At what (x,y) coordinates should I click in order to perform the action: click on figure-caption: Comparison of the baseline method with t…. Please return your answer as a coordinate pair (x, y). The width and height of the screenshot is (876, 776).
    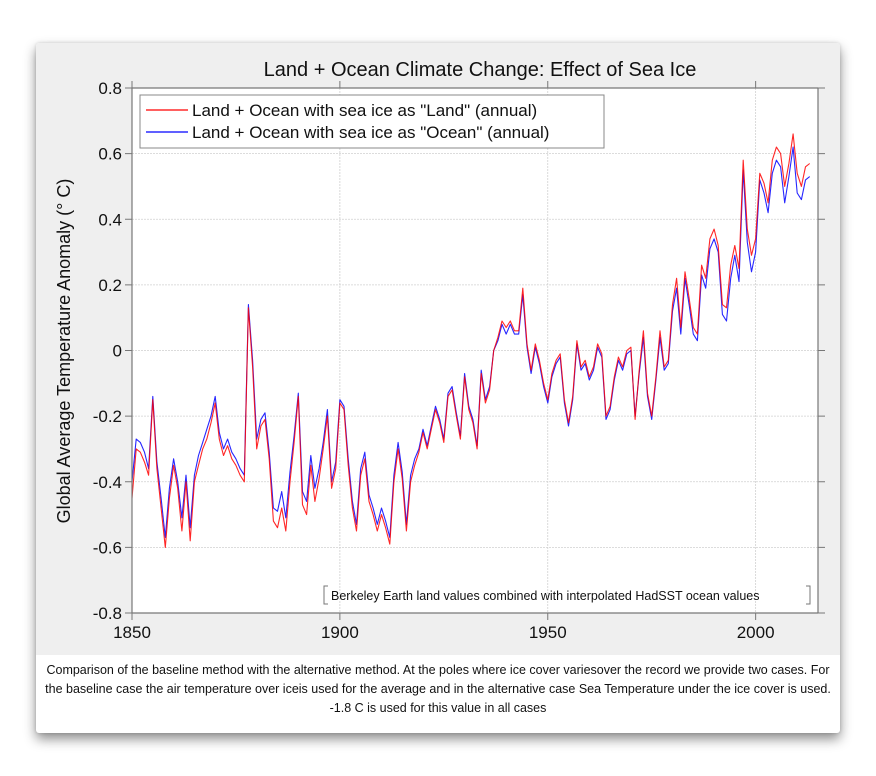
    Looking at the image, I should click on (438, 689).